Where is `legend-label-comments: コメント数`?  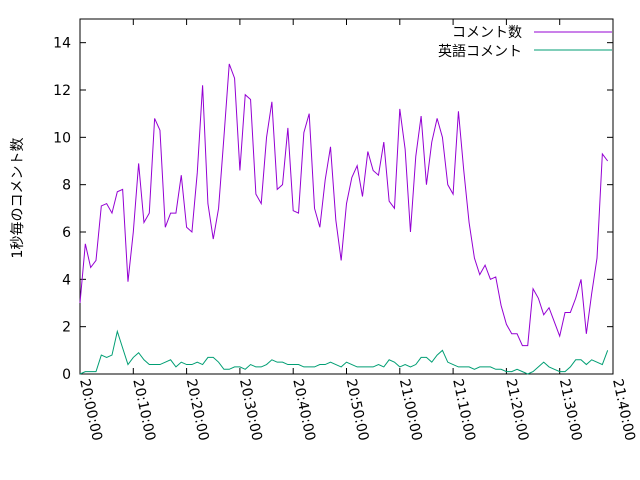
legend-label-comments: コメント数 is located at coordinates (487, 33).